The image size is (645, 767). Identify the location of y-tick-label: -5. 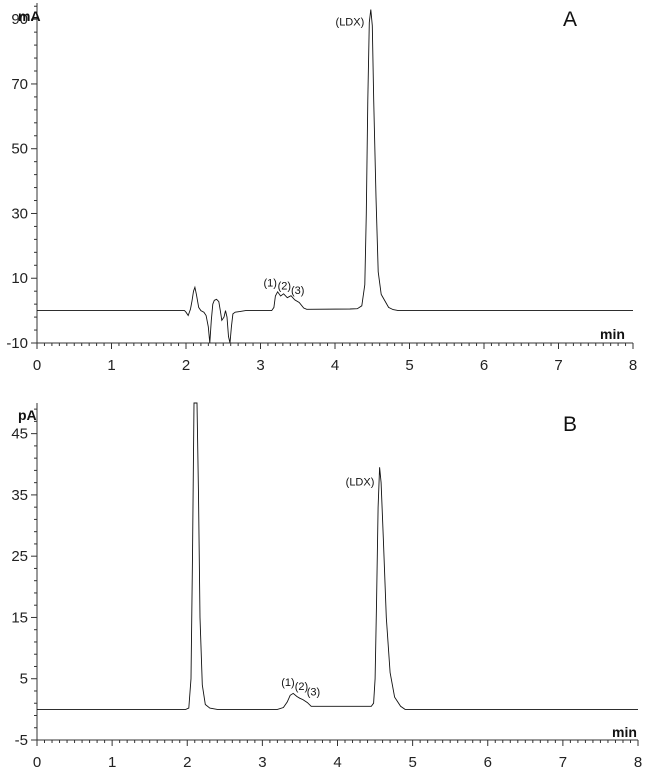
(21, 740).